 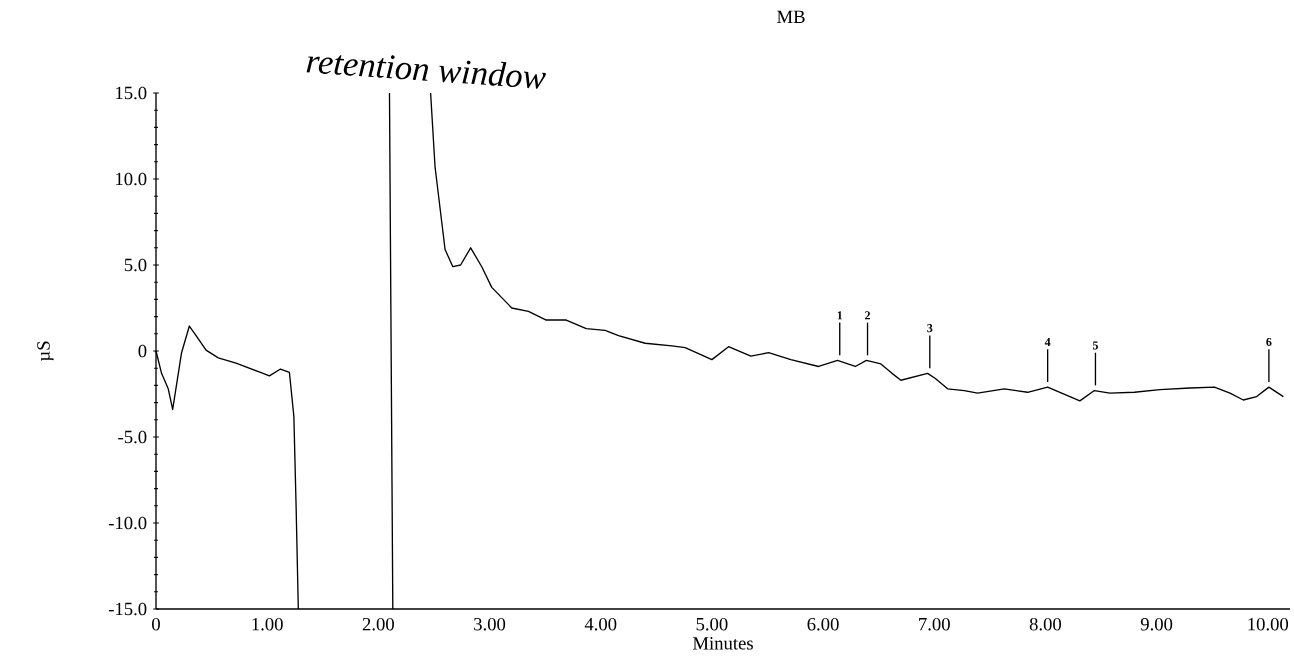 I want to click on text: retention window, so click(x=426, y=72).